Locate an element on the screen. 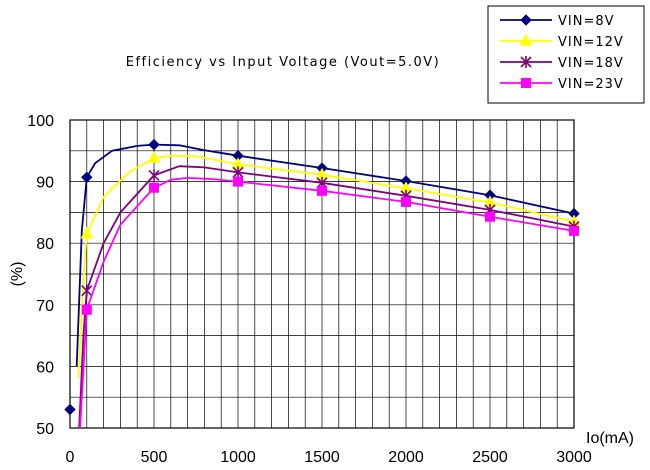 This screenshot has height=470, width=650. x-tick-label: 2500 is located at coordinates (490, 457).